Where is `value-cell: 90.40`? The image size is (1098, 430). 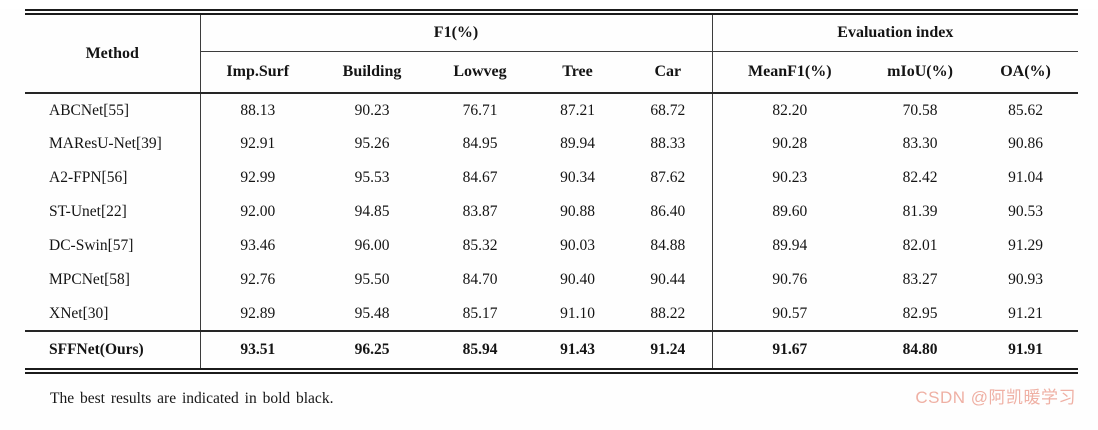
value-cell: 90.40 is located at coordinates (577, 279).